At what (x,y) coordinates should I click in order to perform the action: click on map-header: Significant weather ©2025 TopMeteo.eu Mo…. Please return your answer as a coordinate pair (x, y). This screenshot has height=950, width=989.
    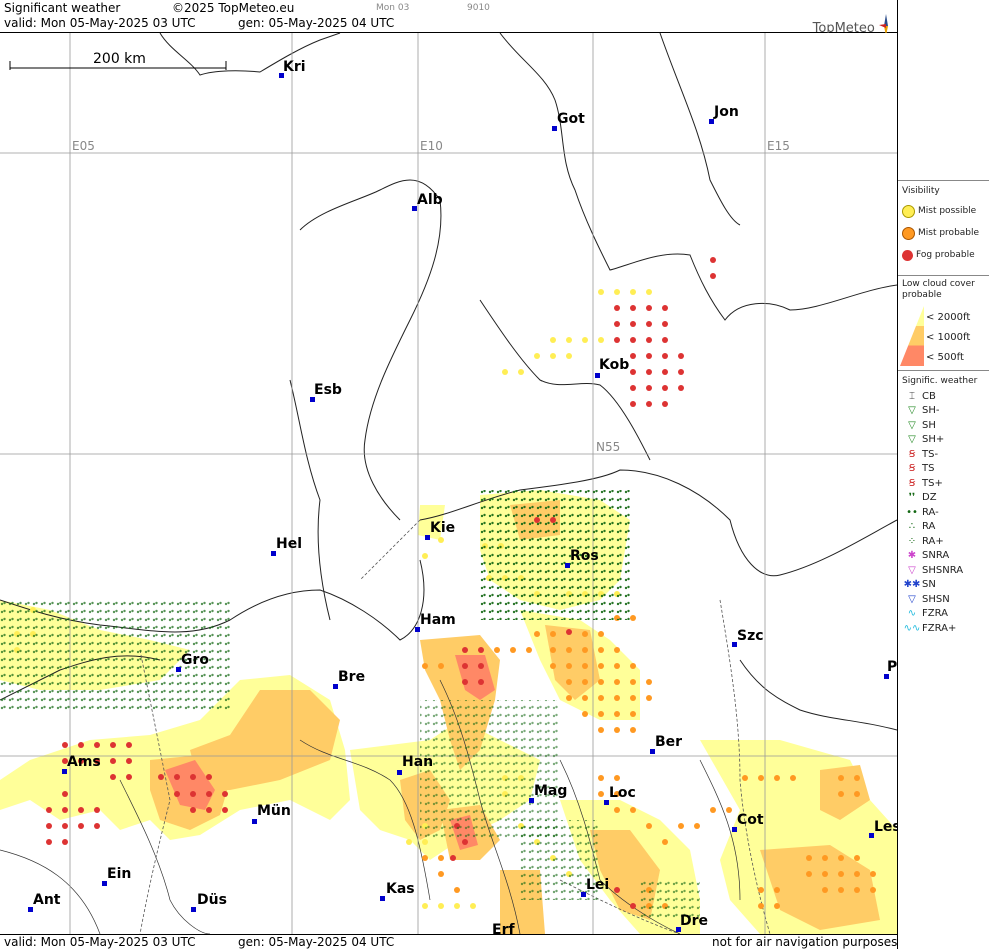
    Looking at the image, I should click on (448, 18).